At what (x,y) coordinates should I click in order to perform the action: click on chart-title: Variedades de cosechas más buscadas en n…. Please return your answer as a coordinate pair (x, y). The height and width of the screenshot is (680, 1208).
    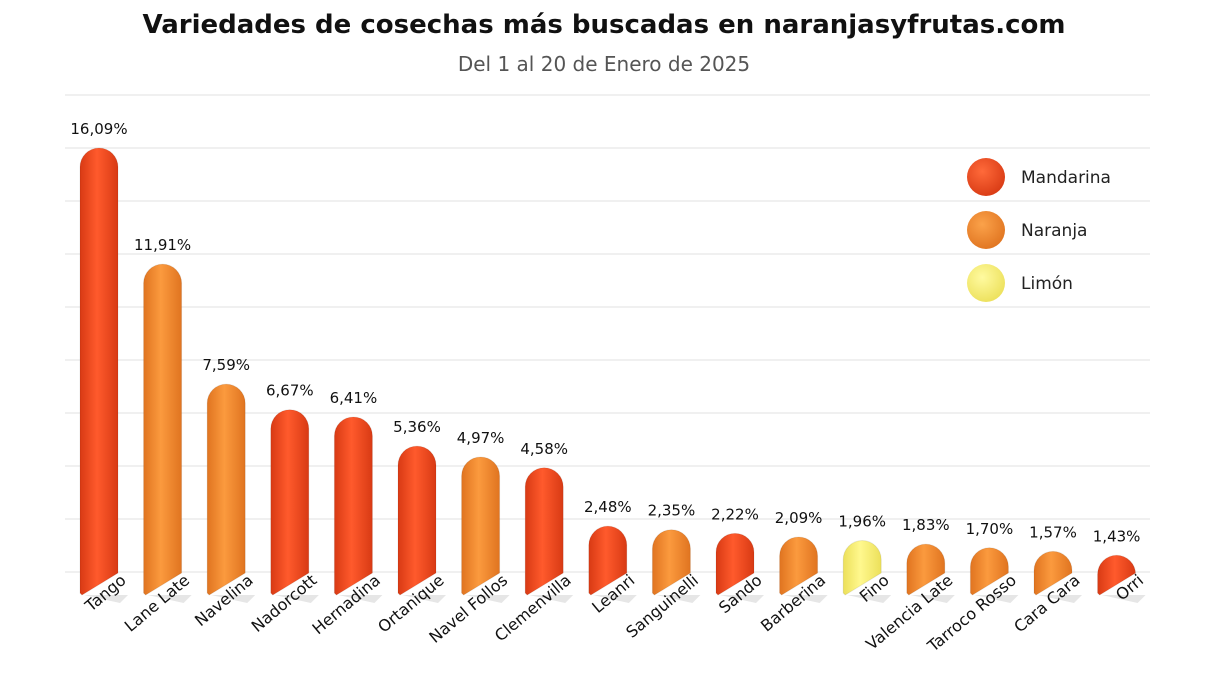
    Looking at the image, I should click on (604, 25).